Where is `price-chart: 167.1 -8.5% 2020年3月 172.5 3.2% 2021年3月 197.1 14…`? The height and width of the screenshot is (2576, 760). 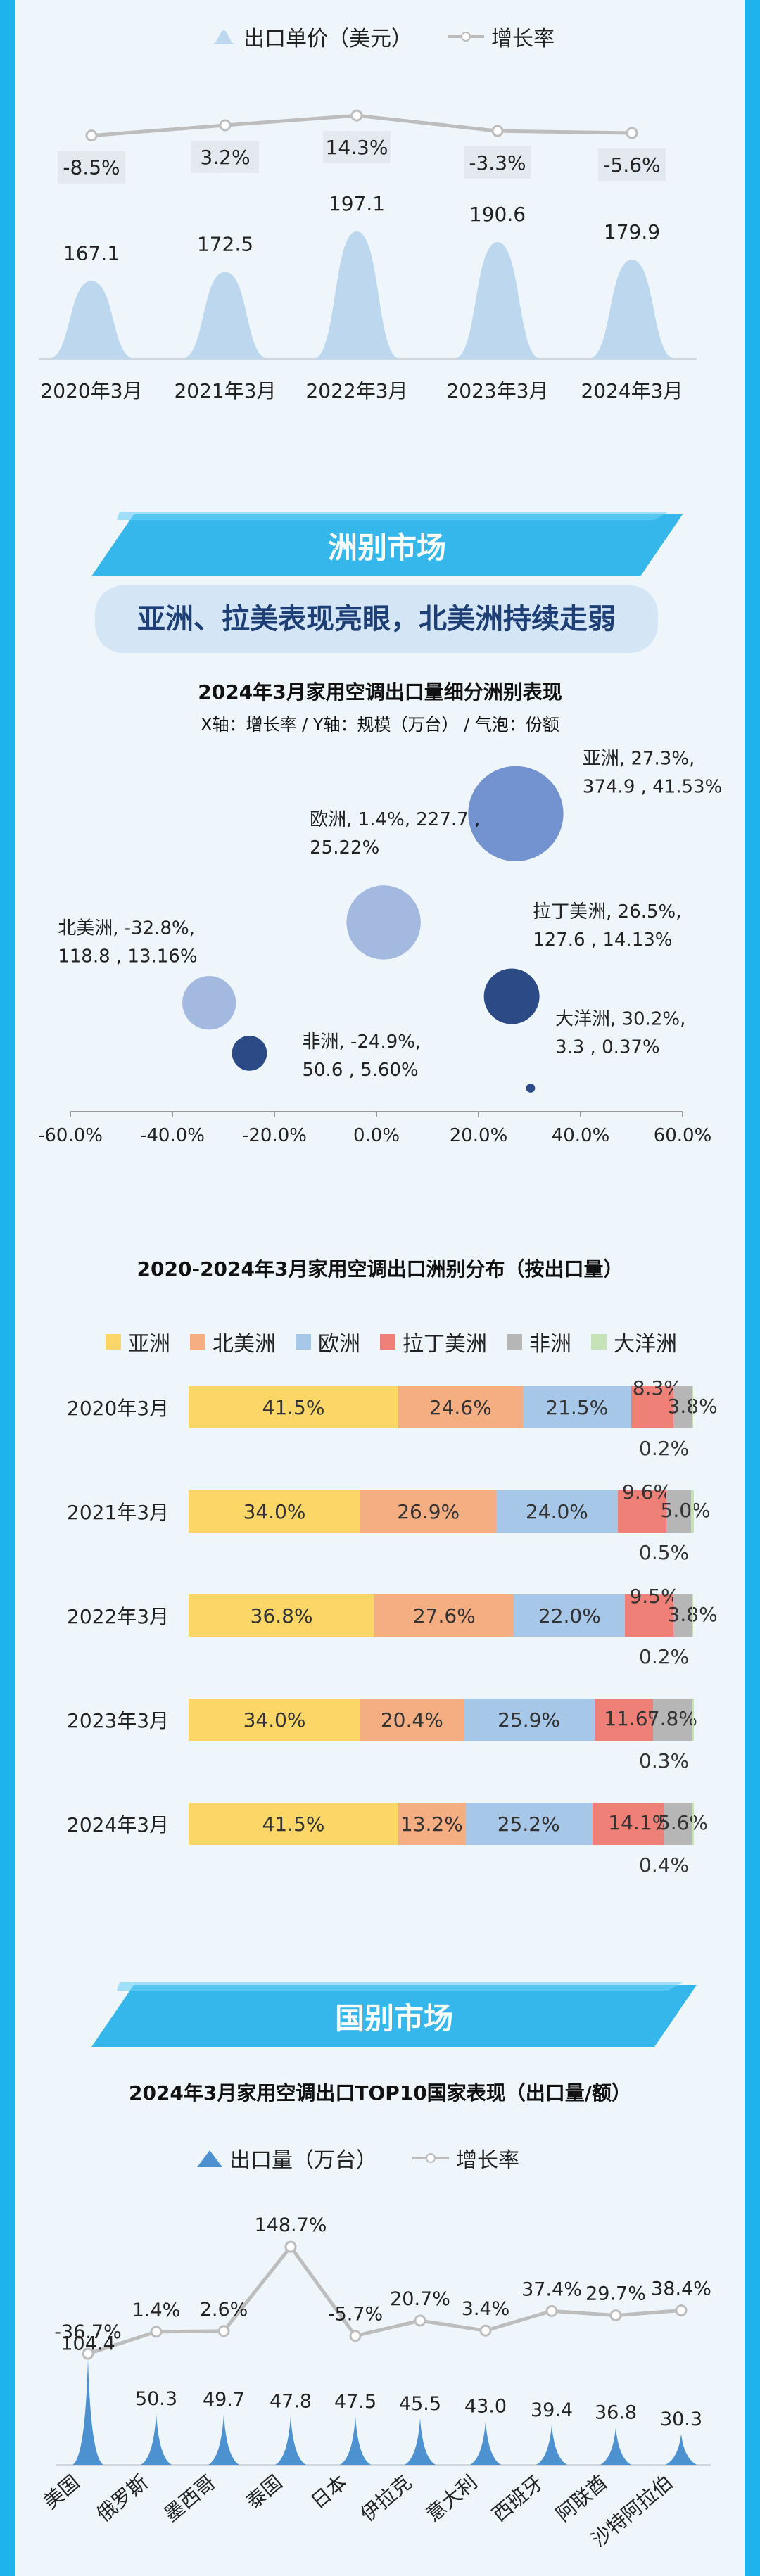 price-chart: 167.1 -8.5% 2020年3月 172.5 3.2% 2021年3月 197.1 14… is located at coordinates (368, 255).